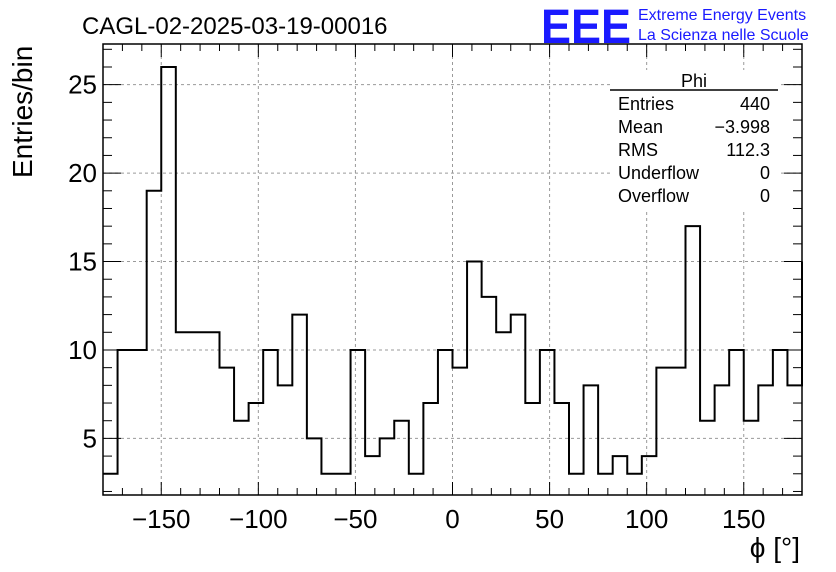 The width and height of the screenshot is (836, 572). Describe the element at coordinates (586, 27) in the screenshot. I see `eee-logo-letters: EEE` at that location.